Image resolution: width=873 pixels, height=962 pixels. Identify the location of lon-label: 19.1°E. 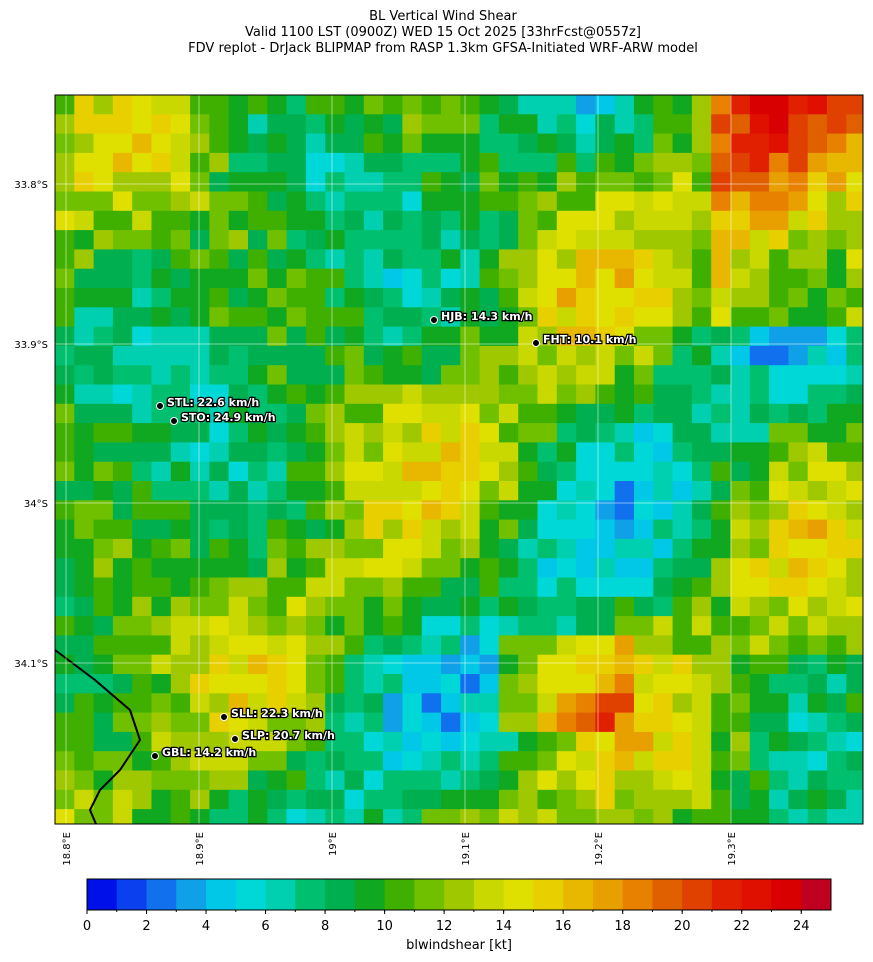
(466, 849).